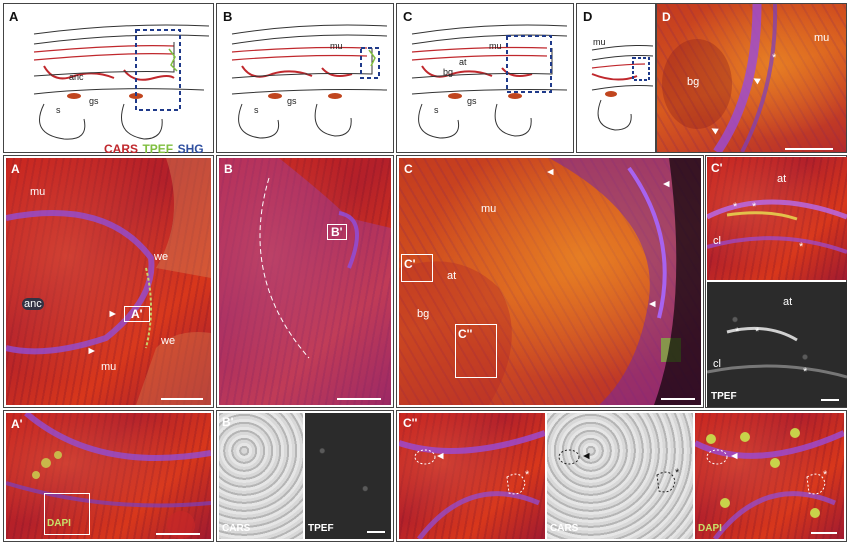 The image size is (850, 545). Describe the element at coordinates (261, 476) in the screenshot. I see `panel-b-prime-cars-micrograph: B' CARS` at that location.